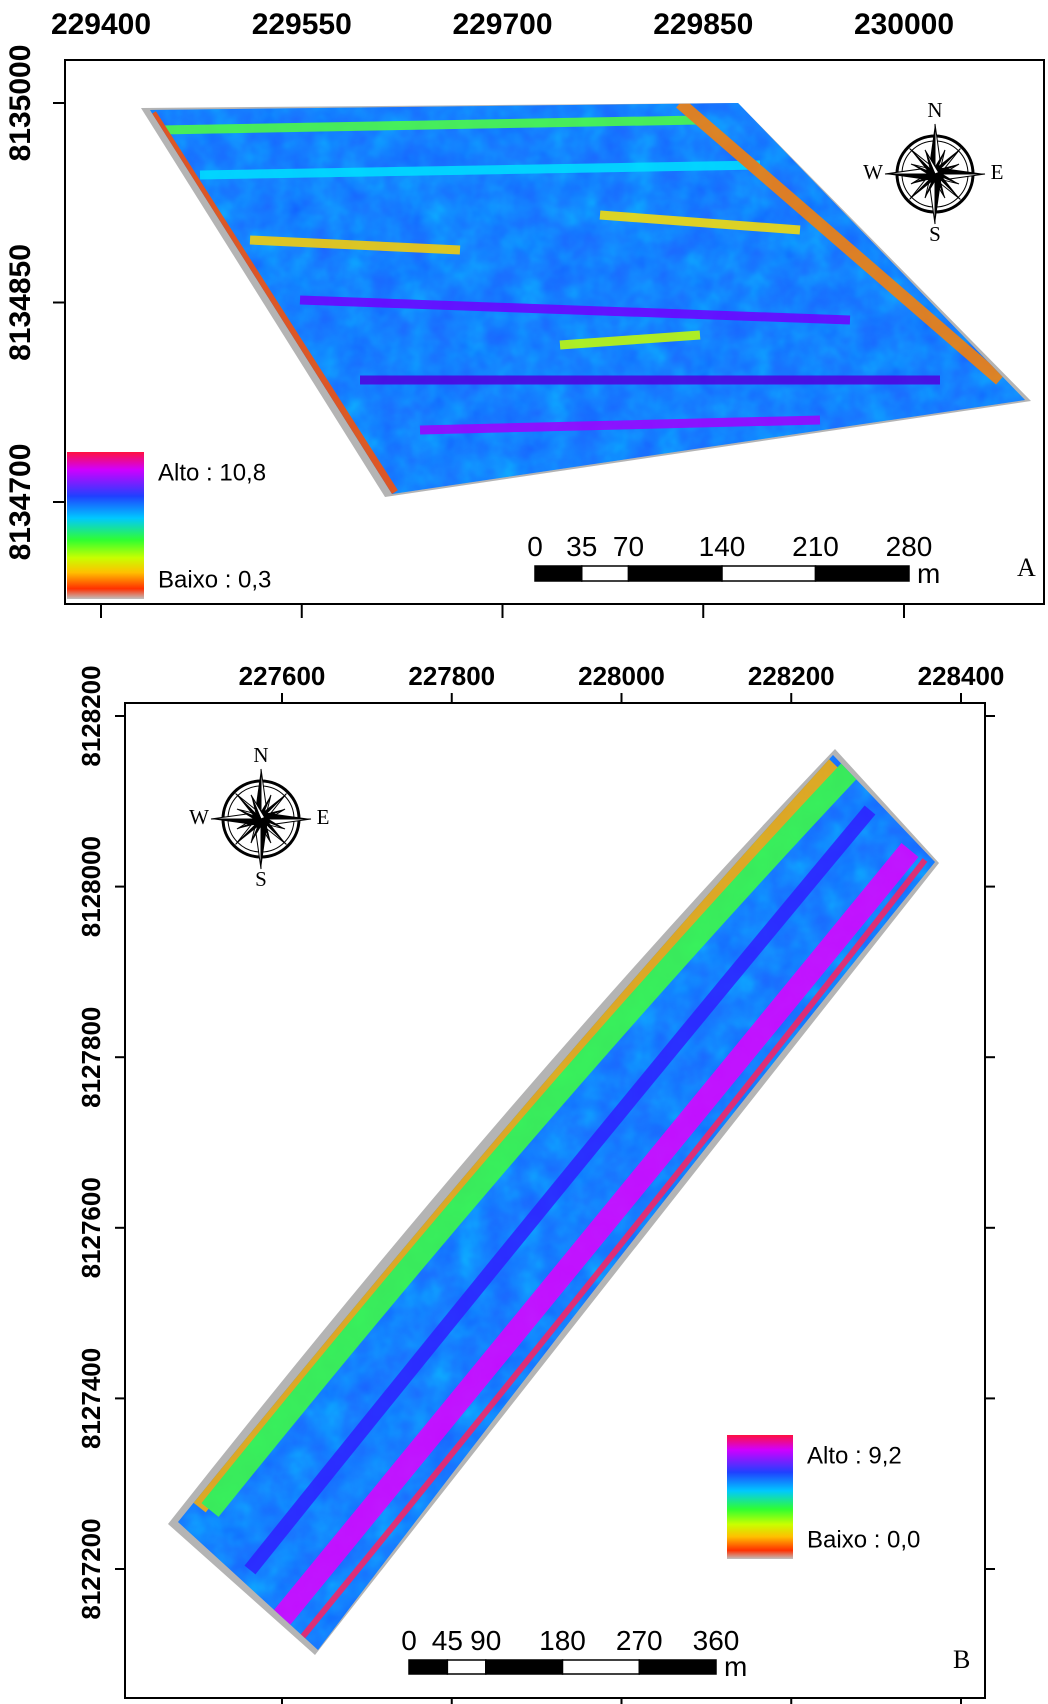  What do you see at coordinates (815, 546) in the screenshot?
I see `scale-label: 210` at bounding box center [815, 546].